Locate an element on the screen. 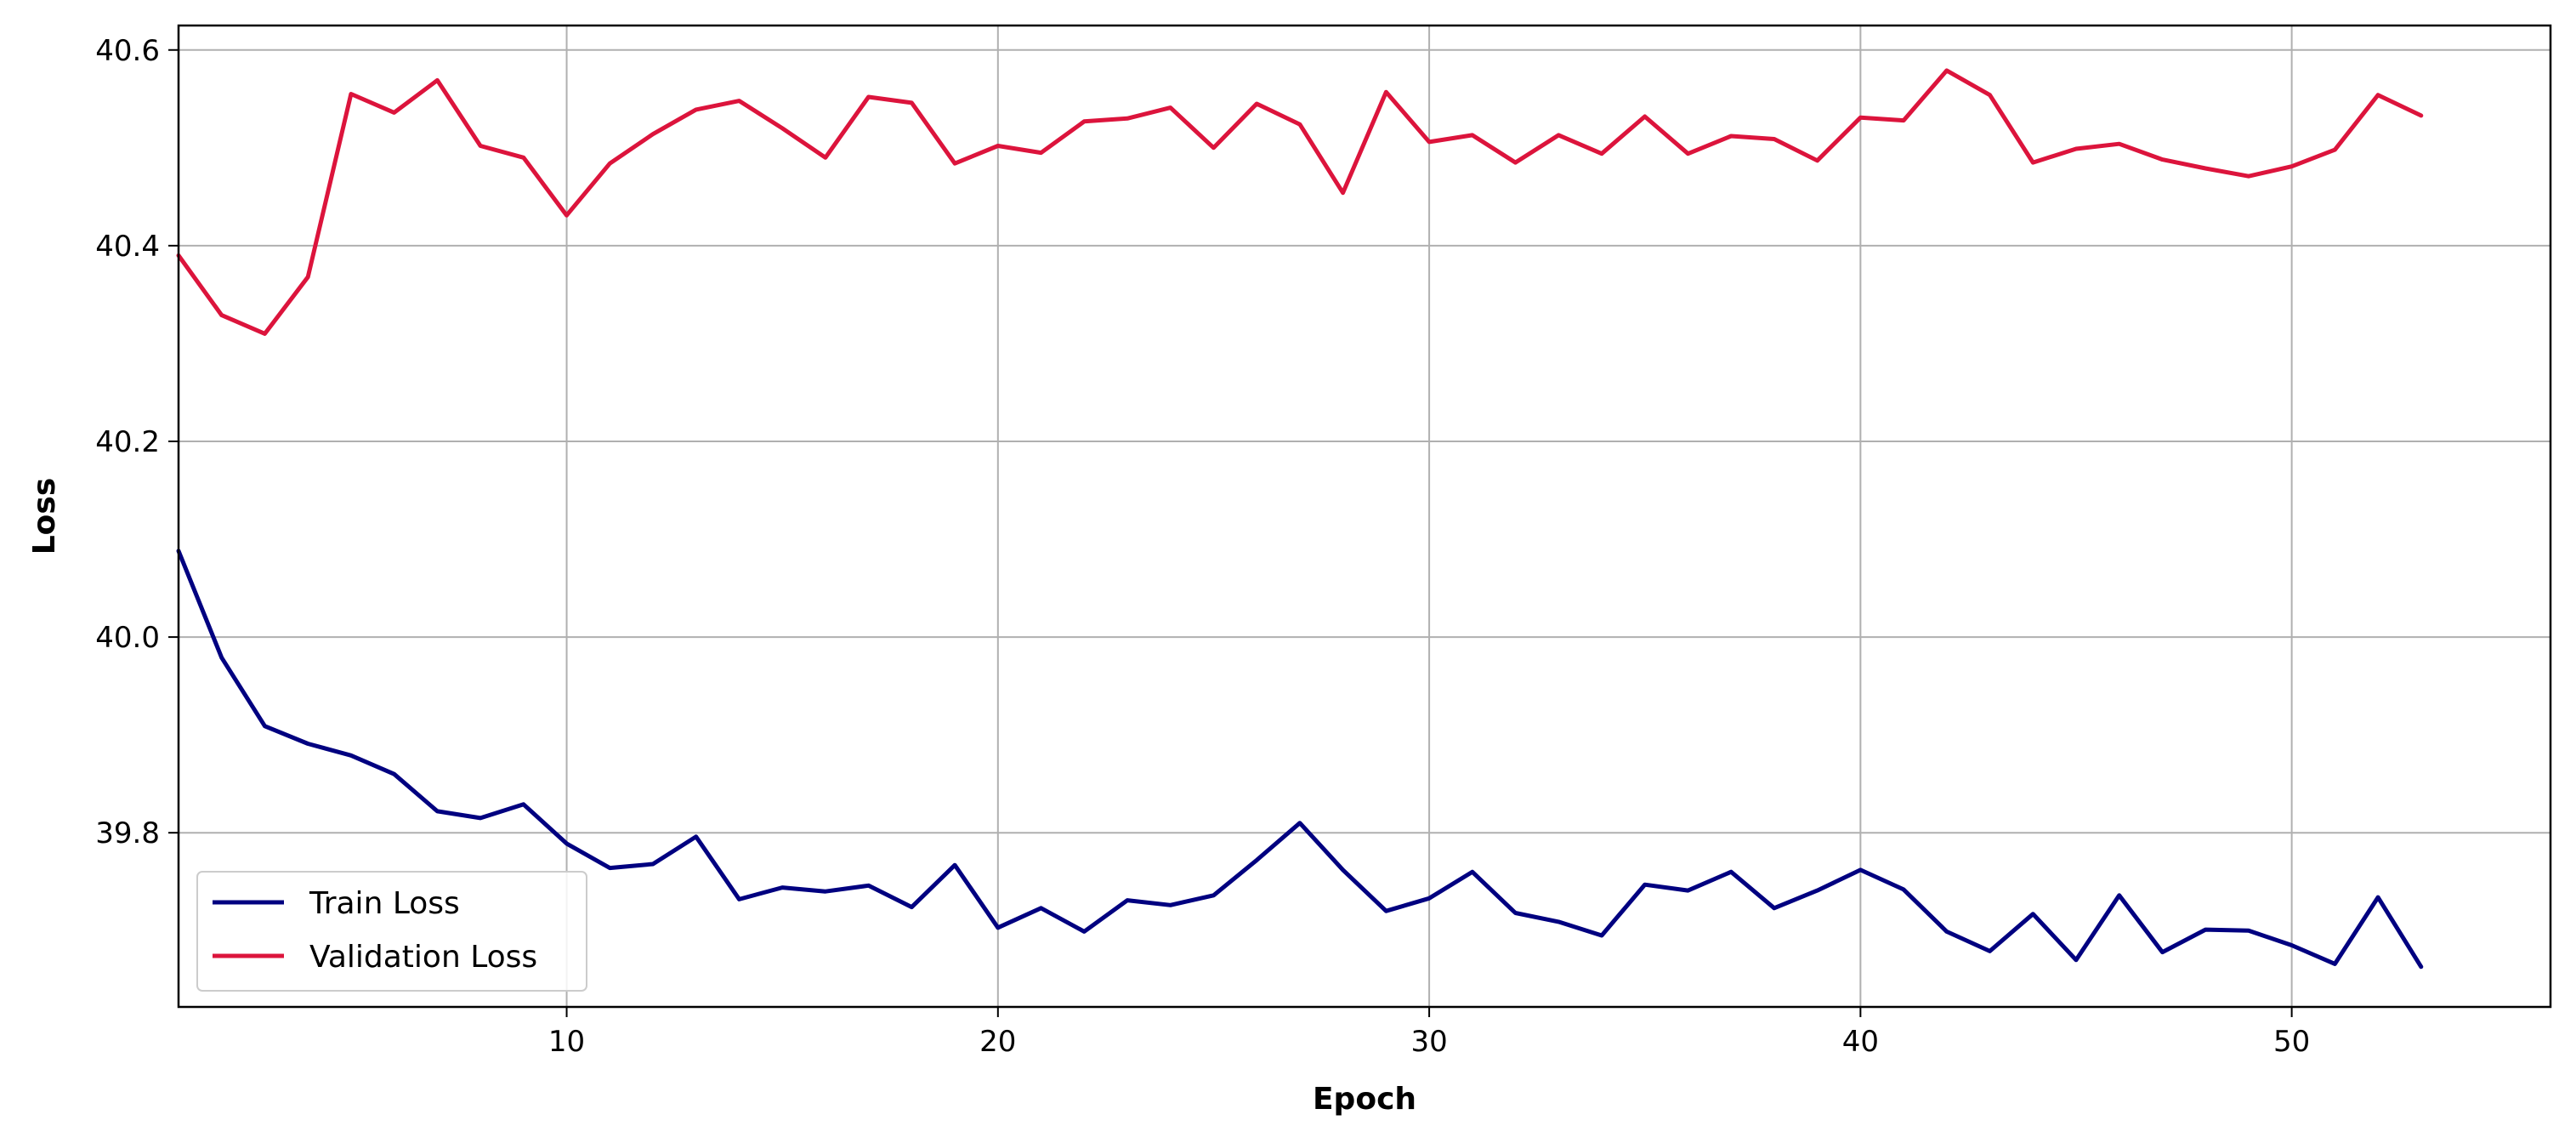  legend: Train Loss Validation Loss is located at coordinates (392, 931).